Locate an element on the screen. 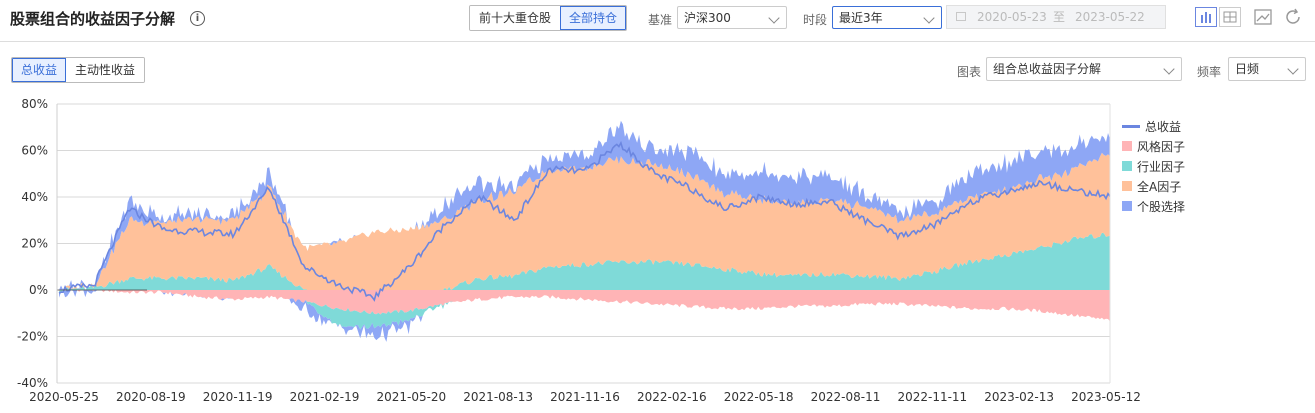 Image resolution: width=1315 pixels, height=413 pixels. x-tick-label: 2020-08-19 is located at coordinates (151, 397).